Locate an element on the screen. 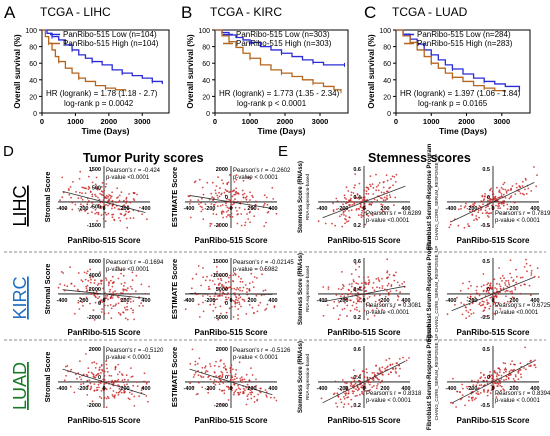 The image size is (550, 436). y-tick-label: 0 is located at coordinates (488, 378).